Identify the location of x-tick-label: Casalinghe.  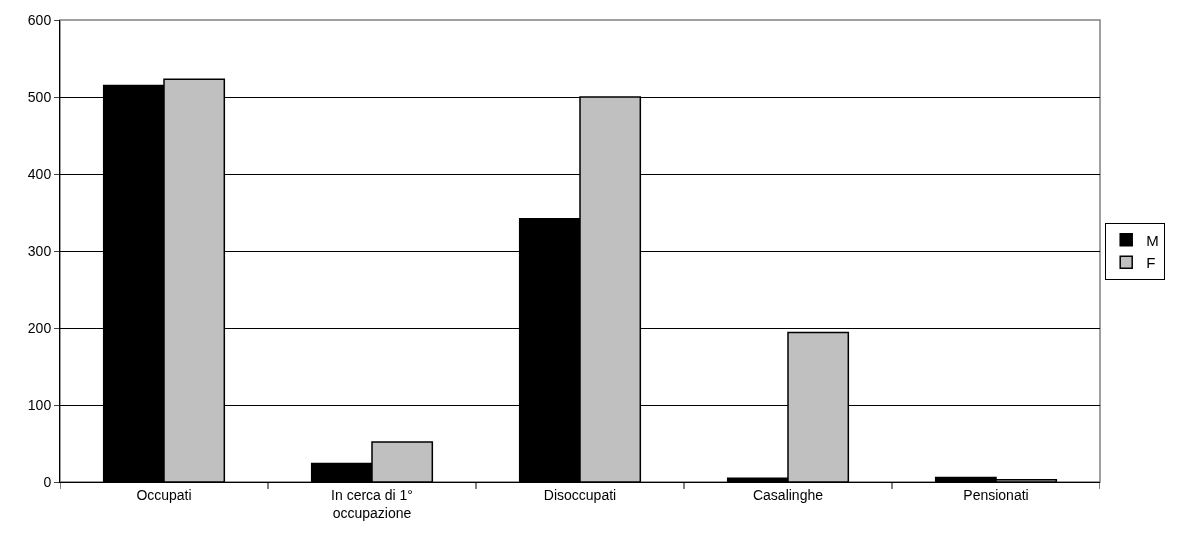
(788, 494).